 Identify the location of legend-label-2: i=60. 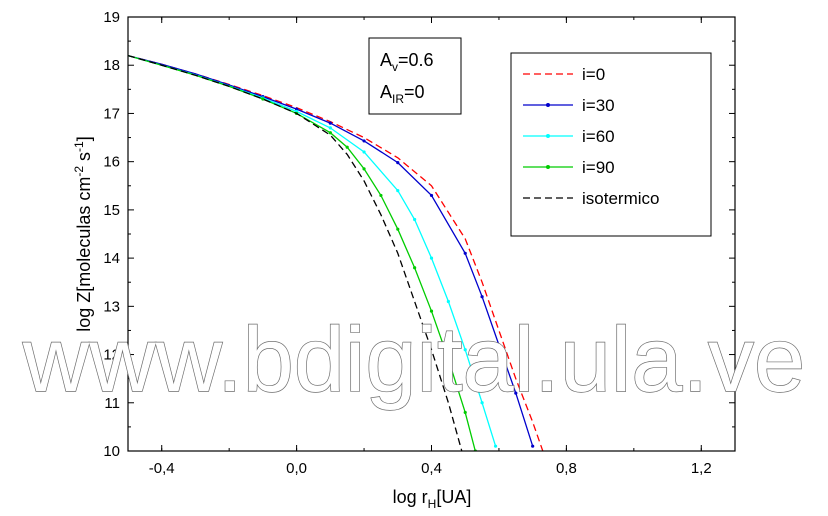
(598, 136).